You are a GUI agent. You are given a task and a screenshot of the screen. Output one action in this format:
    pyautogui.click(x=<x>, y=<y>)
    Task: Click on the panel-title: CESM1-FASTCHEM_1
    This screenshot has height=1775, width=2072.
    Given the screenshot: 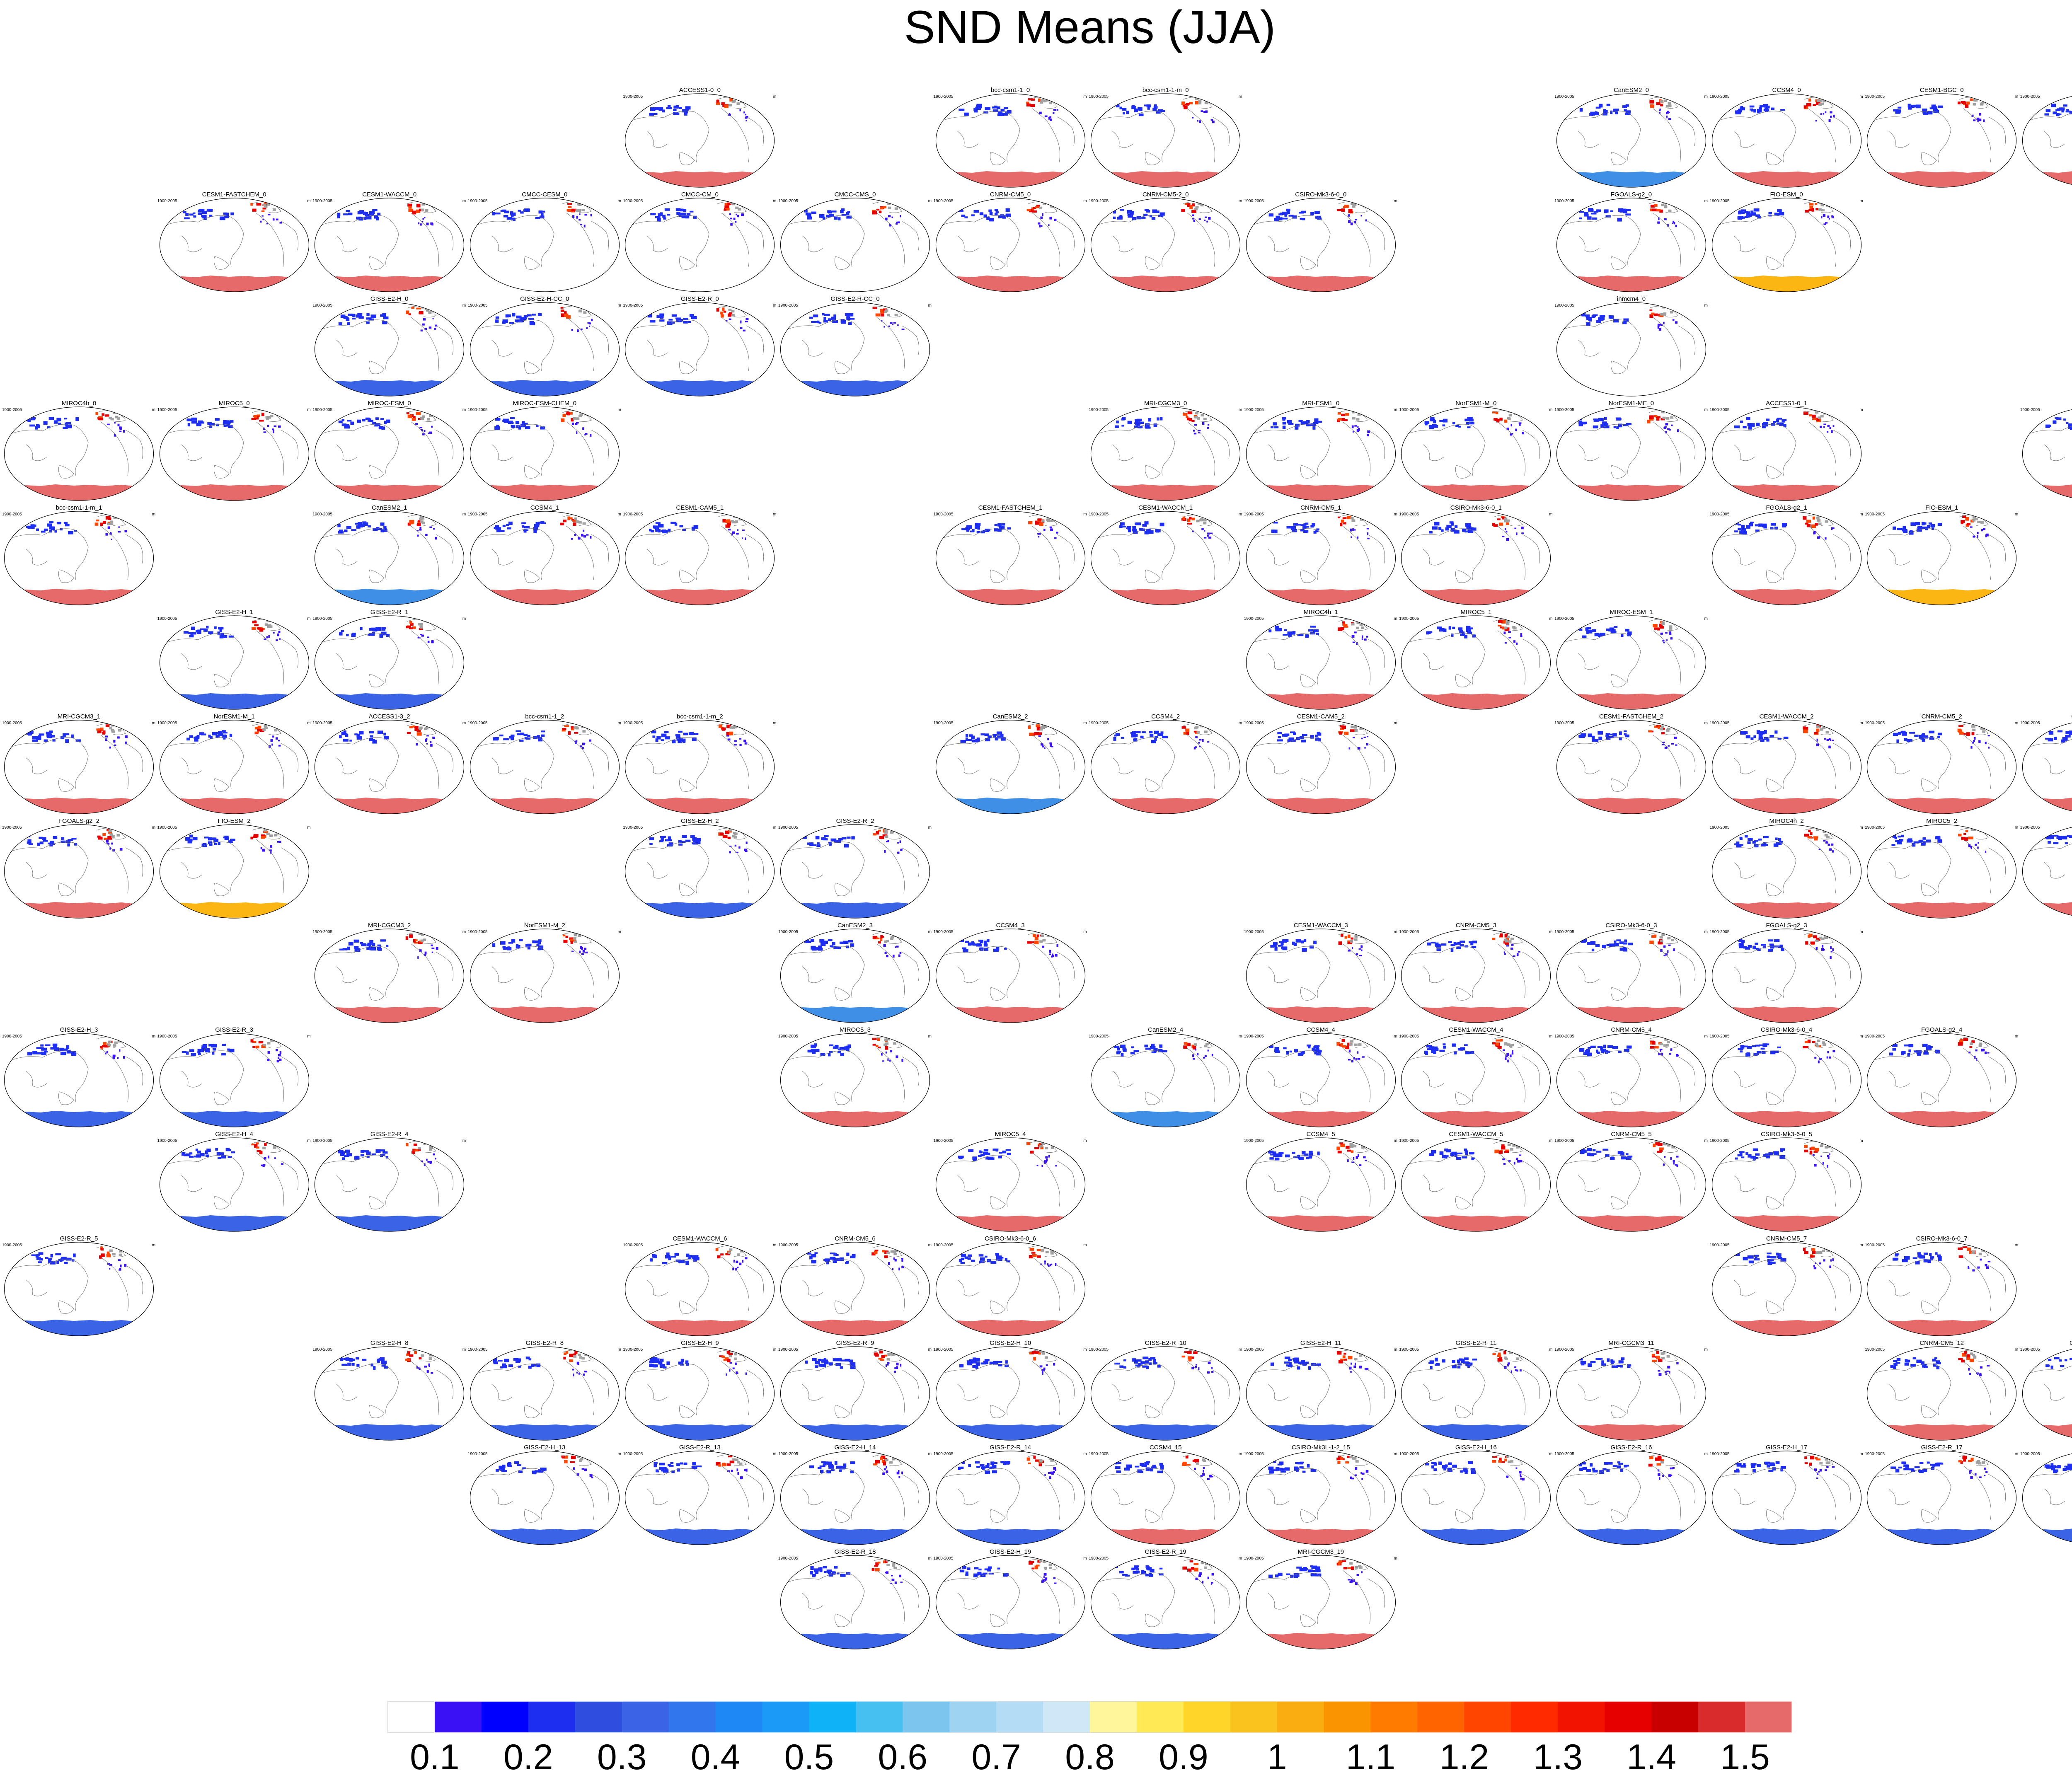 What is the action you would take?
    pyautogui.click(x=1010, y=507)
    